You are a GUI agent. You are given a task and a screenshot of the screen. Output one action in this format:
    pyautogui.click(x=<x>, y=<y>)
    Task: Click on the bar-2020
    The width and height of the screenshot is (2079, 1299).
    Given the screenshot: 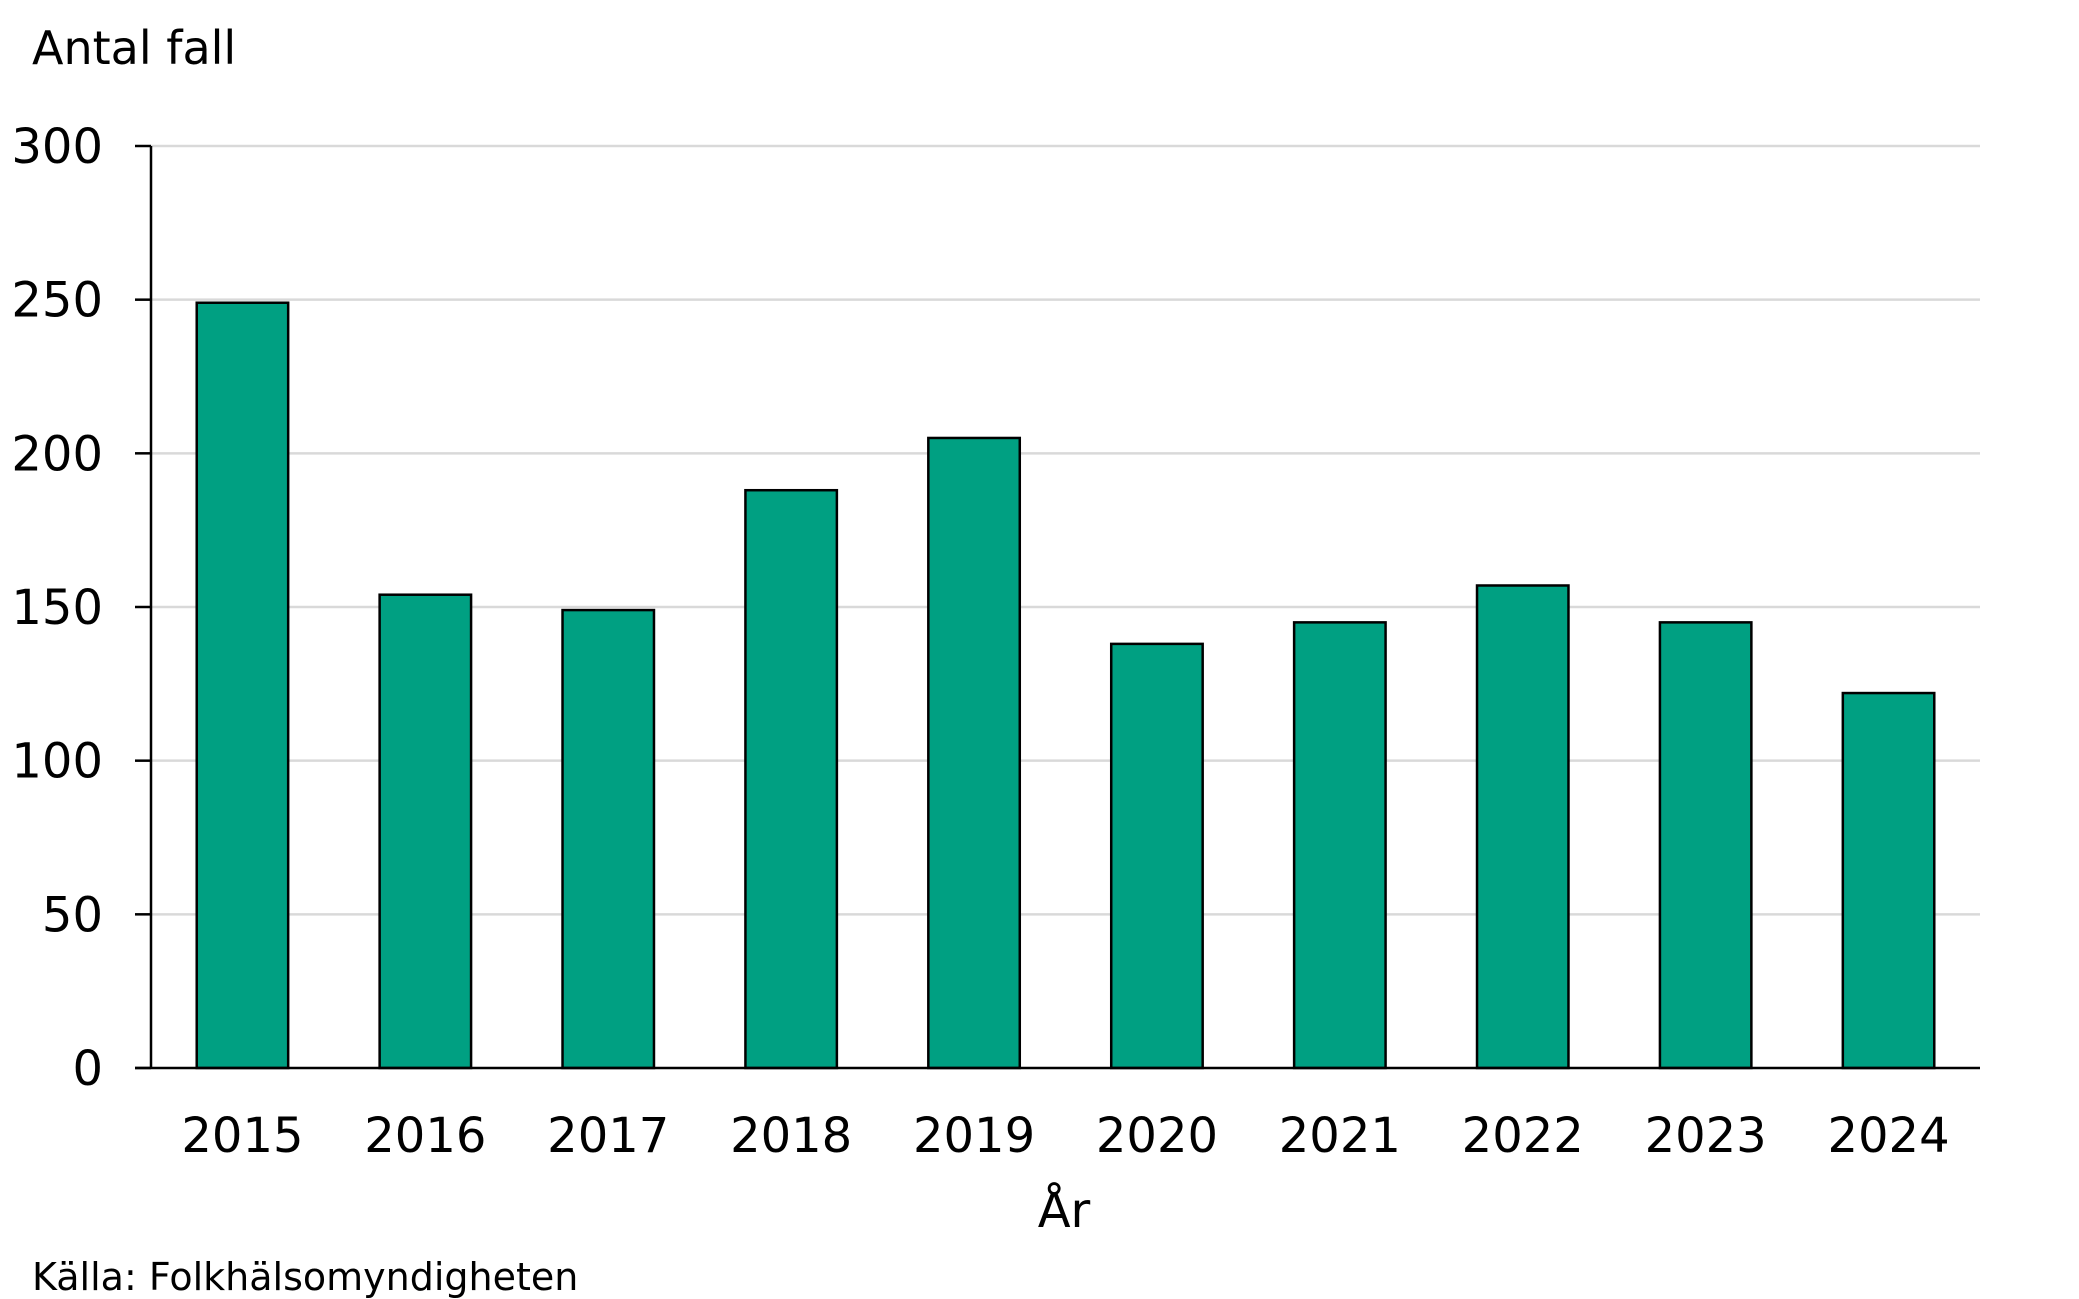 What is the action you would take?
    pyautogui.click(x=1156, y=856)
    